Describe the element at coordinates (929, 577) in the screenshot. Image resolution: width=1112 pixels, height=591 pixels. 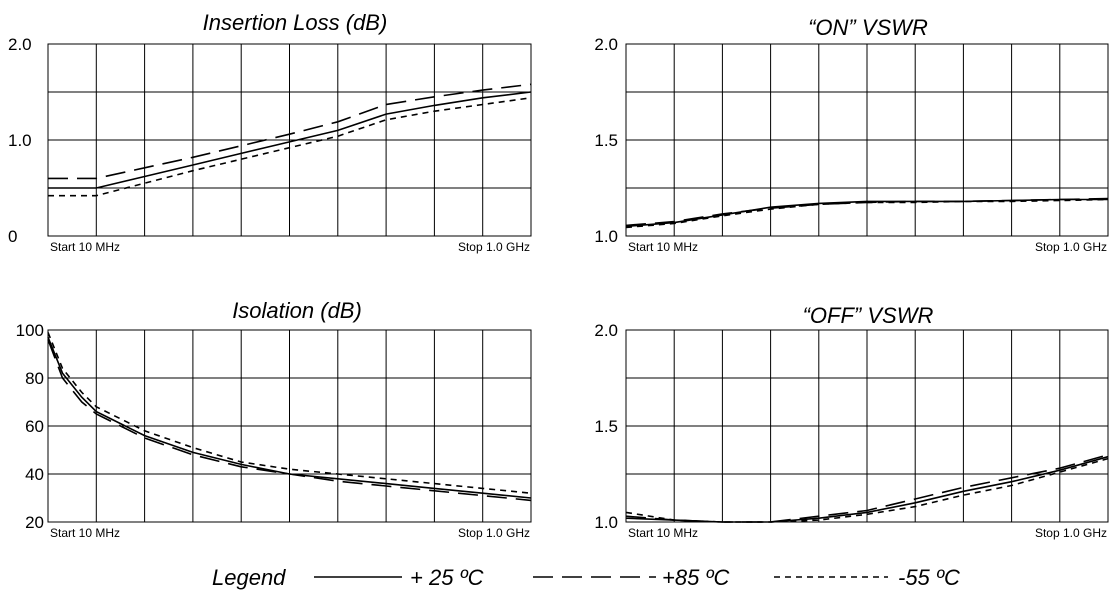
I see `legend-entry-text: -55 ºC` at that location.